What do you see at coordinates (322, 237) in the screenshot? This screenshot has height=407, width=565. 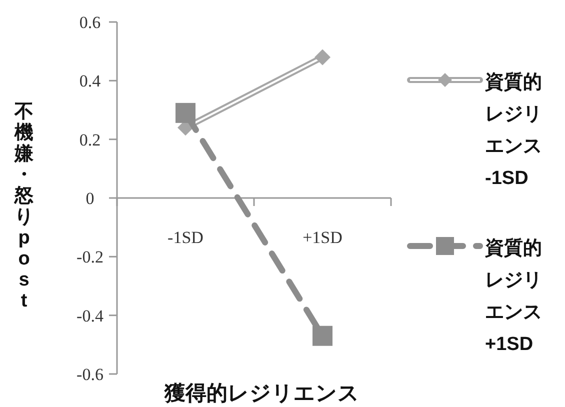 I see `x-tick-label: +1SD` at bounding box center [322, 237].